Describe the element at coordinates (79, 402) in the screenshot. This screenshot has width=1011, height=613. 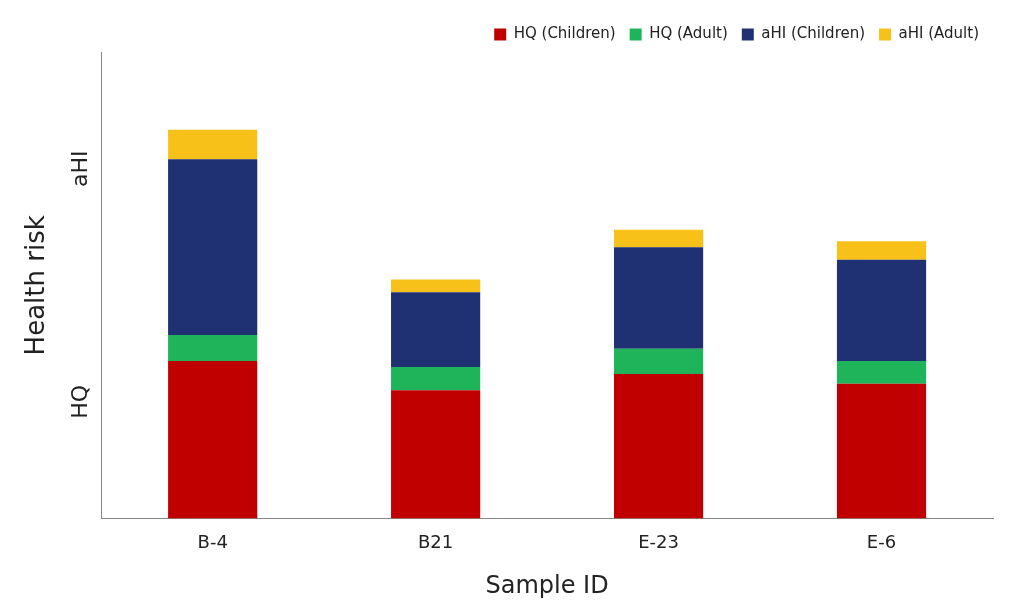
I see `text: HQ` at that location.